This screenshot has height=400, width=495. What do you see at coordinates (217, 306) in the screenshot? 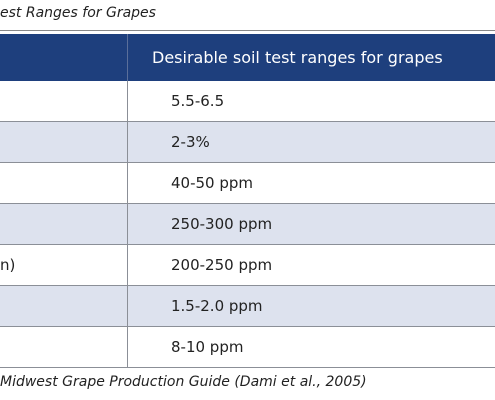
I see `range-value: 1.5-2.0 ppm` at bounding box center [217, 306].